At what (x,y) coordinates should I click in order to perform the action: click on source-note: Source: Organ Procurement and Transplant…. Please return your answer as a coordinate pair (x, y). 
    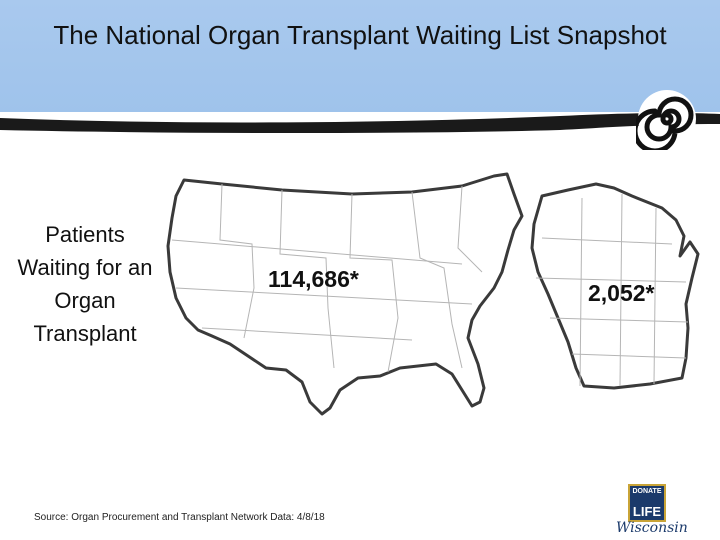
    Looking at the image, I should click on (179, 517).